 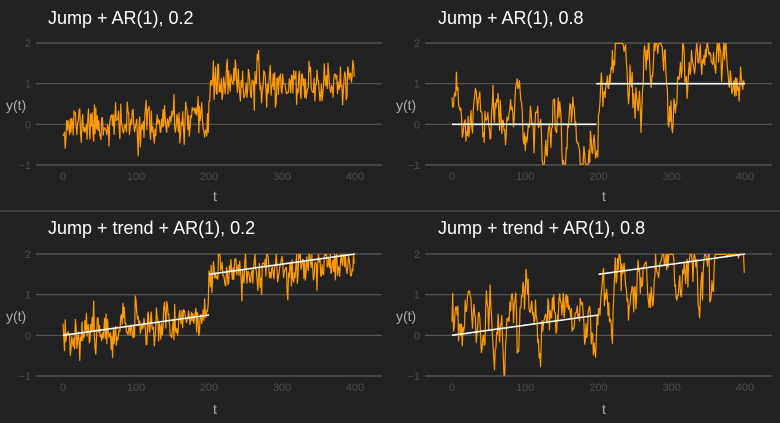 What do you see at coordinates (121, 18) in the screenshot?
I see `panel-title: Jump + AR(1), 0.2` at bounding box center [121, 18].